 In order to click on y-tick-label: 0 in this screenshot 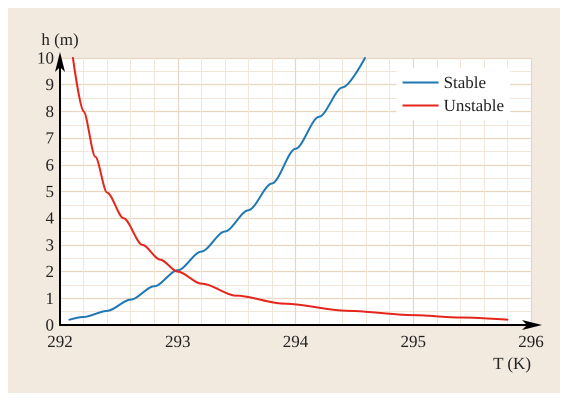, I will do `click(50, 325)`.